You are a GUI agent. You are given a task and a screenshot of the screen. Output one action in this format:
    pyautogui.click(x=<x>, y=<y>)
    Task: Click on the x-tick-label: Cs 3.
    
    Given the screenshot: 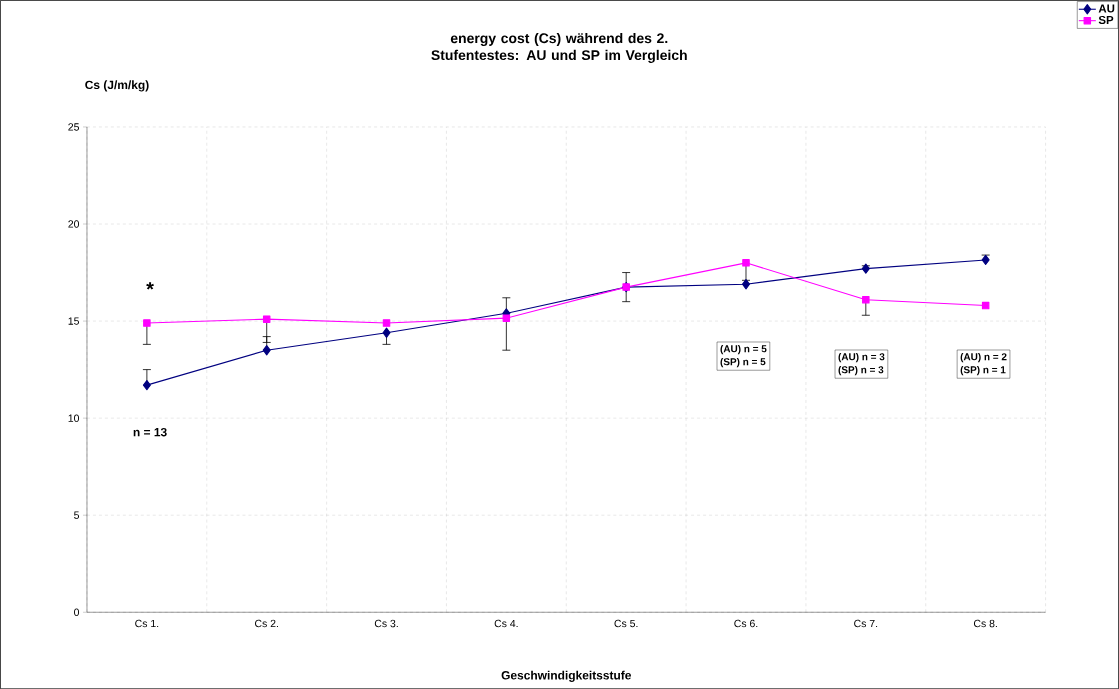 What is the action you would take?
    pyautogui.click(x=386, y=623)
    